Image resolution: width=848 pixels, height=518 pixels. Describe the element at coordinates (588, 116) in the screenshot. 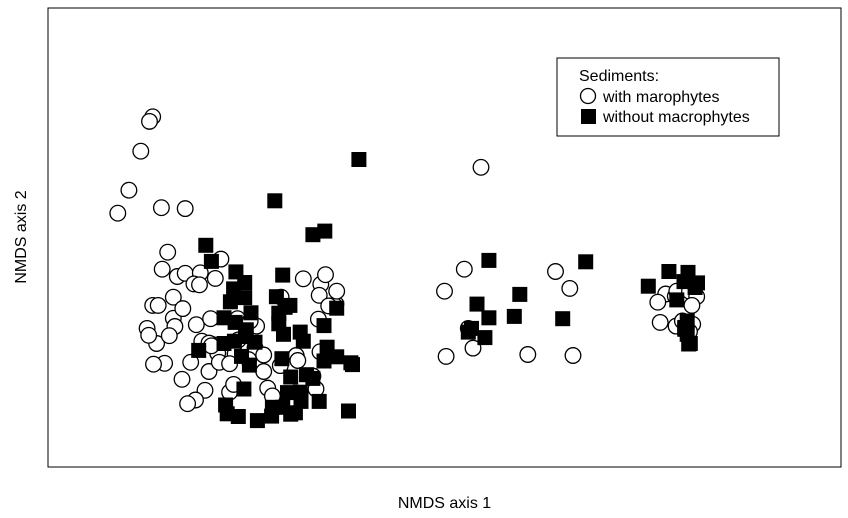

I see `legend-filled-square-icon` at that location.